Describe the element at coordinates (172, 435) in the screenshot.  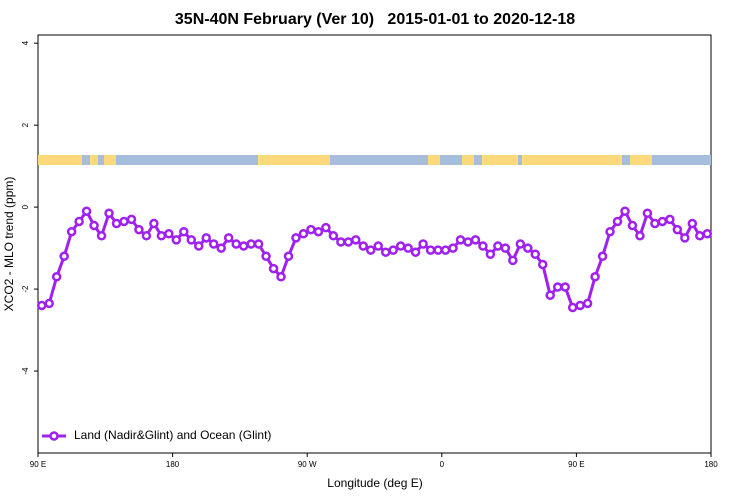
I see `legend-label: Land (Nadir&Glint) and Ocean (Glint)` at that location.